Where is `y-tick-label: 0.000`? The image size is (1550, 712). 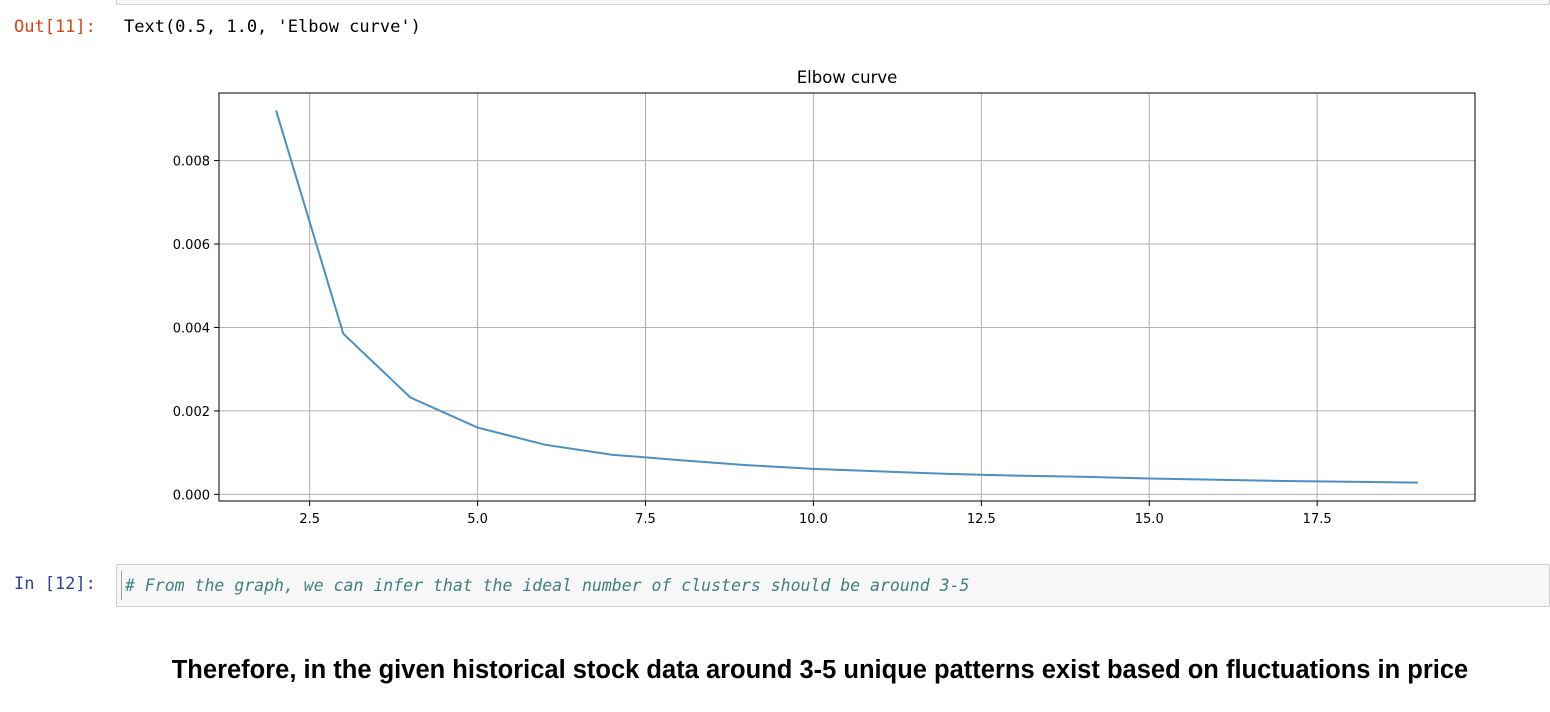 y-tick-label: 0.000 is located at coordinates (191, 495).